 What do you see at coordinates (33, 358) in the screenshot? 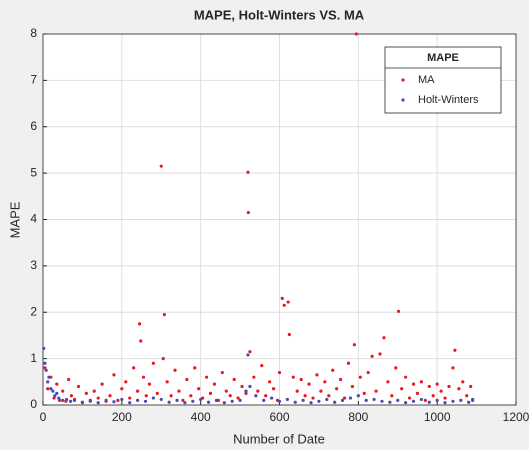
I see `y-tick-label: 1` at bounding box center [33, 358].